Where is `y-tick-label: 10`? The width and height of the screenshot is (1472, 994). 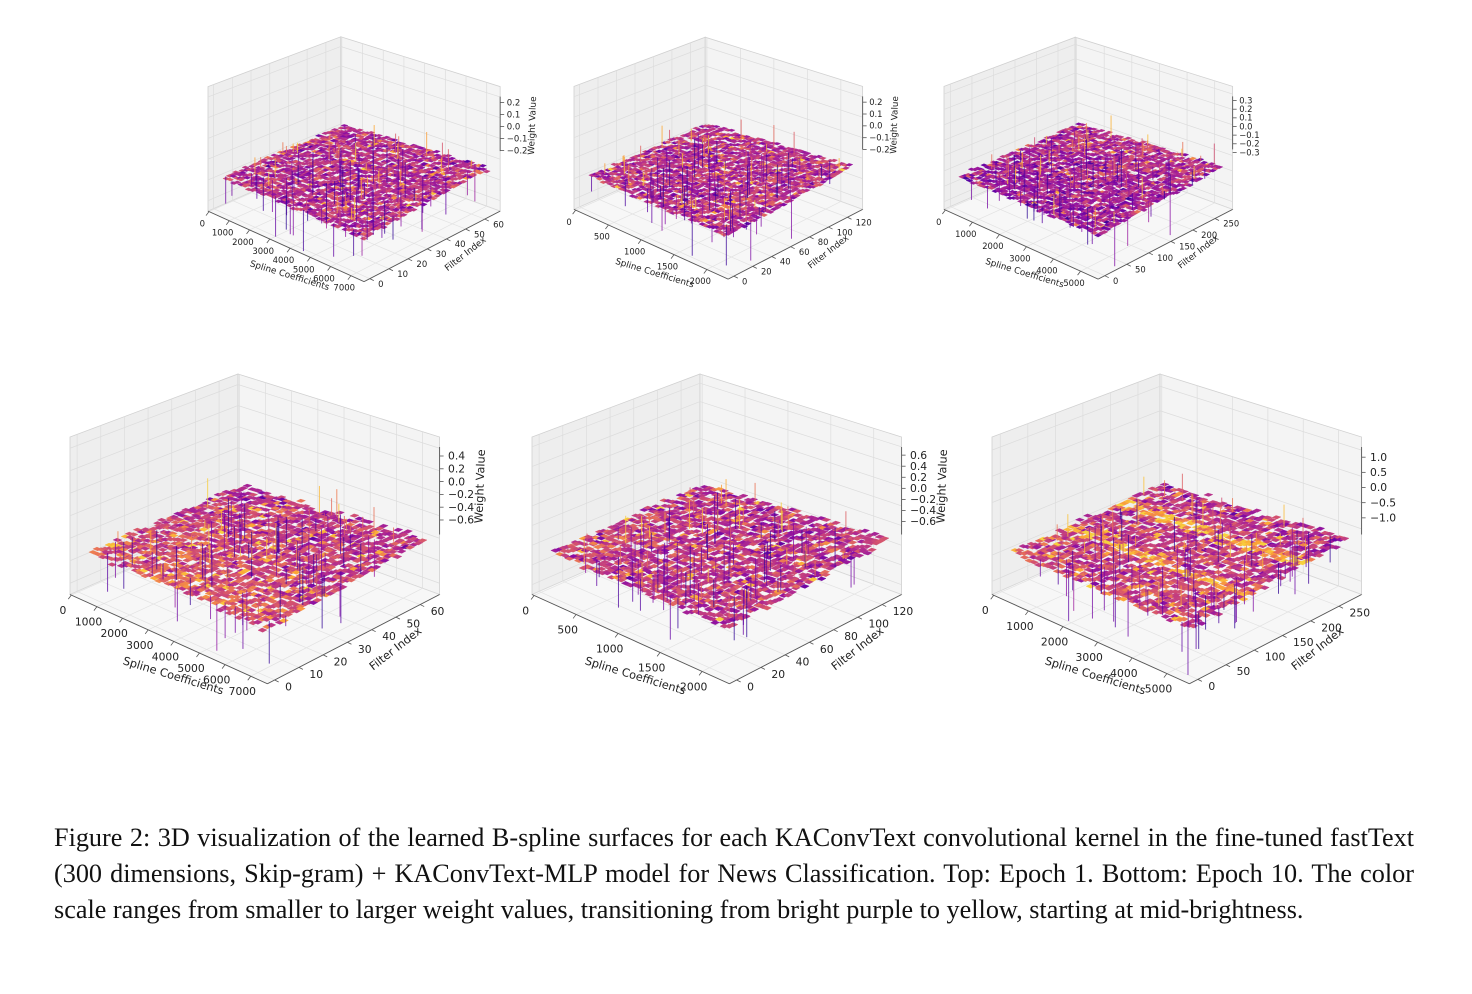
y-tick-label: 10 is located at coordinates (402, 275).